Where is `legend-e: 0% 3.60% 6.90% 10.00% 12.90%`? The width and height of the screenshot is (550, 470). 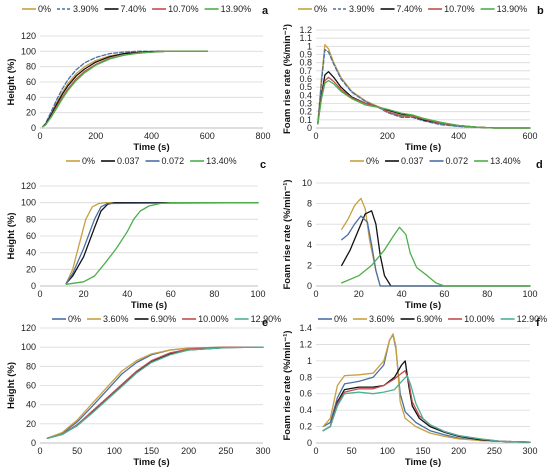 legend-e: 0% 3.60% 6.90% 10.00% 12.90% is located at coordinates (166, 319).